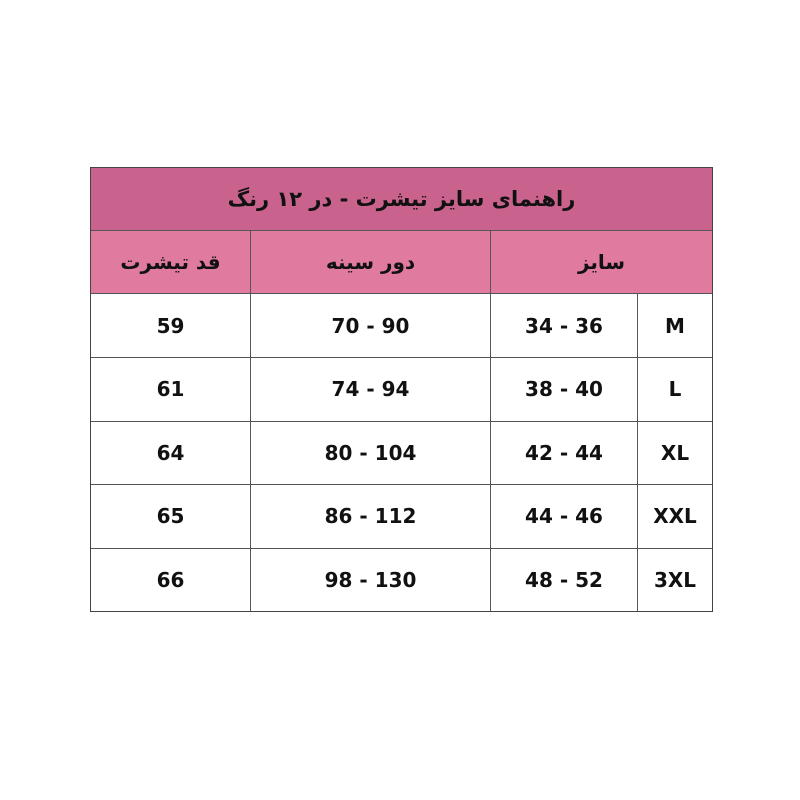 The width and height of the screenshot is (800, 800). Describe the element at coordinates (675, 390) in the screenshot. I see `cell-size: L` at that location.